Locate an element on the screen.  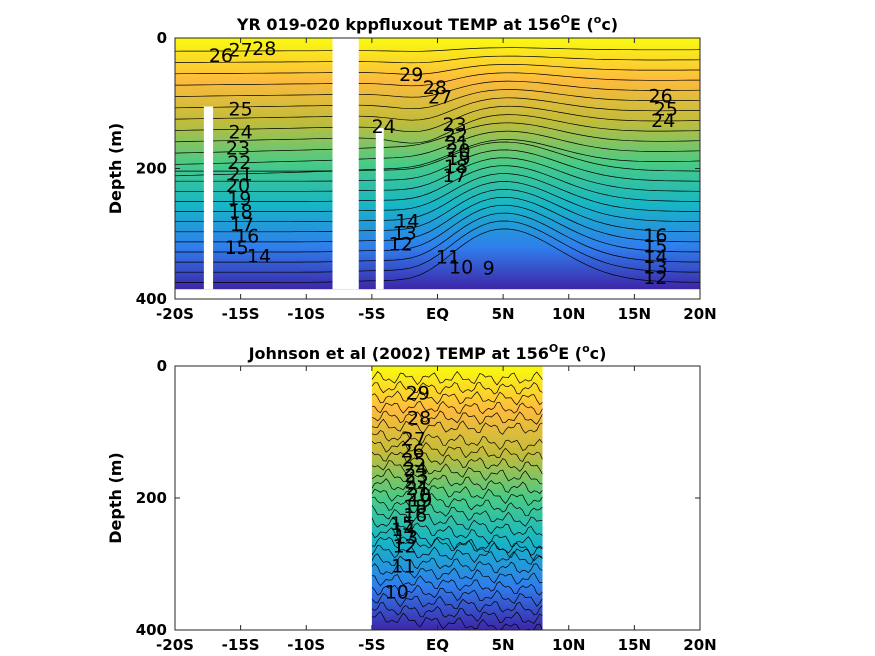
contour-label: 13 is located at coordinates (406, 537).